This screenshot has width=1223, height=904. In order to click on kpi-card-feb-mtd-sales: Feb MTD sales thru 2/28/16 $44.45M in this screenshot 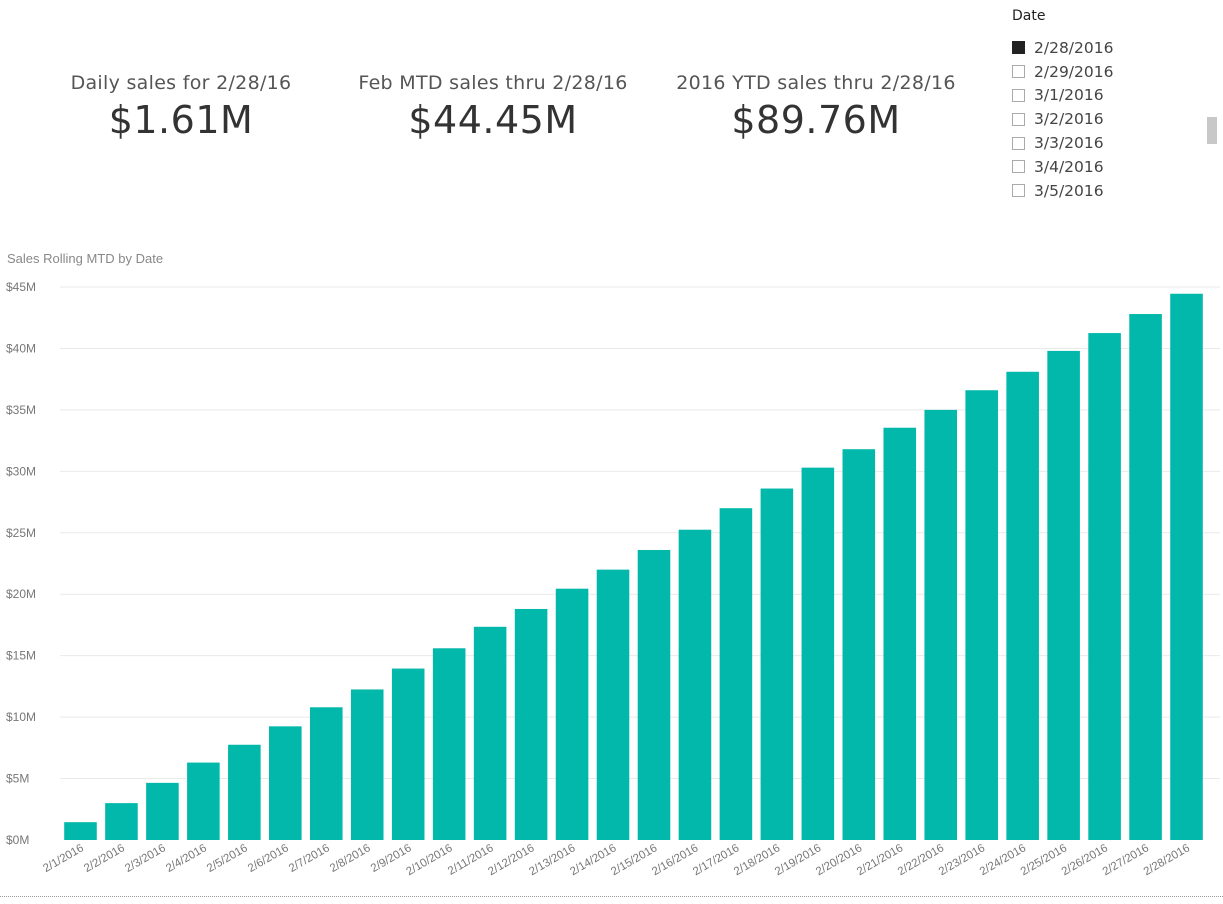, I will do `click(493, 107)`.